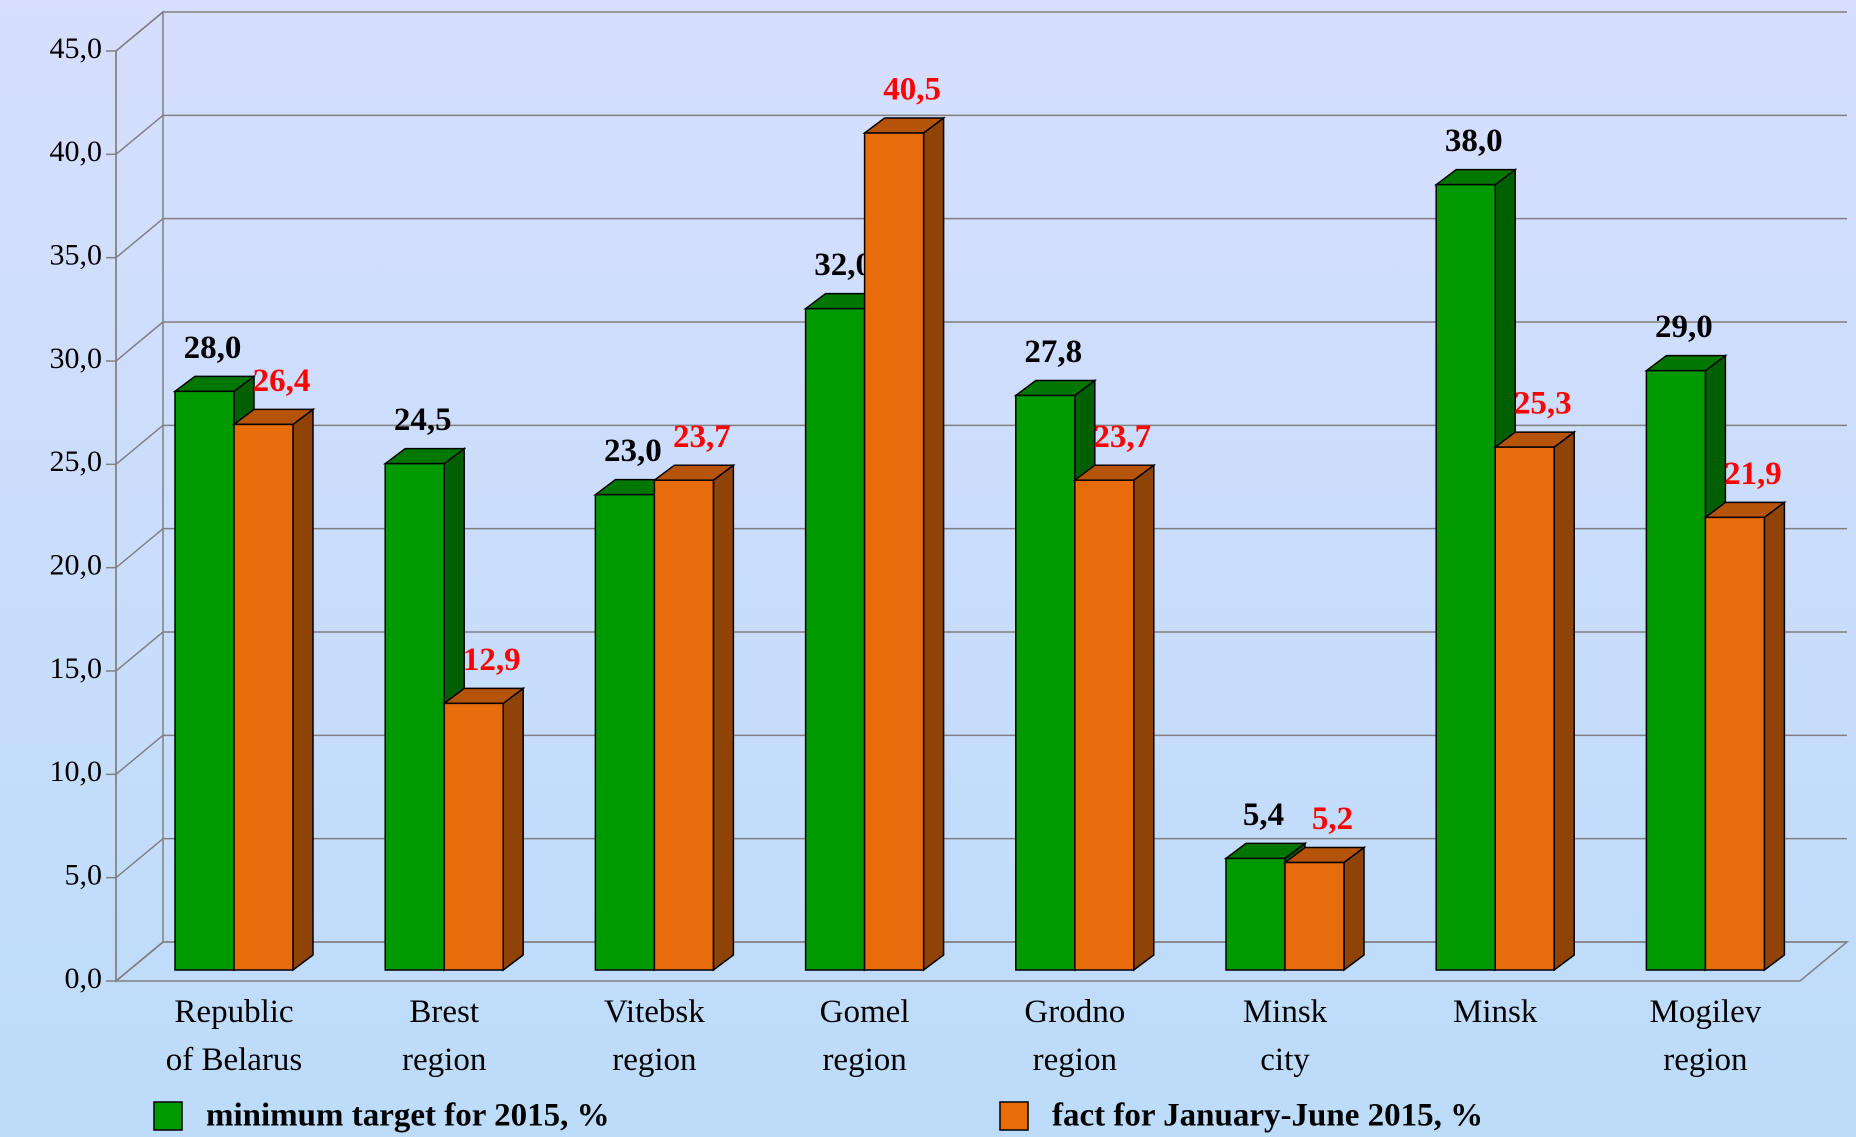 Image resolution: width=1856 pixels, height=1137 pixels. Describe the element at coordinates (1263, 815) in the screenshot. I see `value-label: 5,4` at that location.